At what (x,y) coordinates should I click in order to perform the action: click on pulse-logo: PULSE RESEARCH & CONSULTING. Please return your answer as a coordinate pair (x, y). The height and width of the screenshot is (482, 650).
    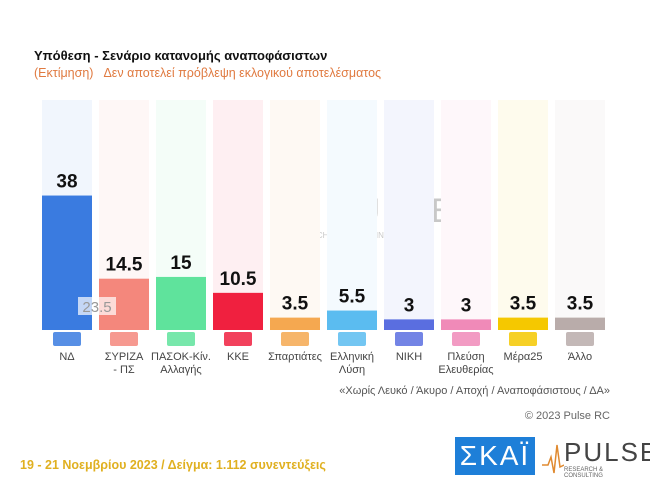
    Looking at the image, I should click on (596, 458).